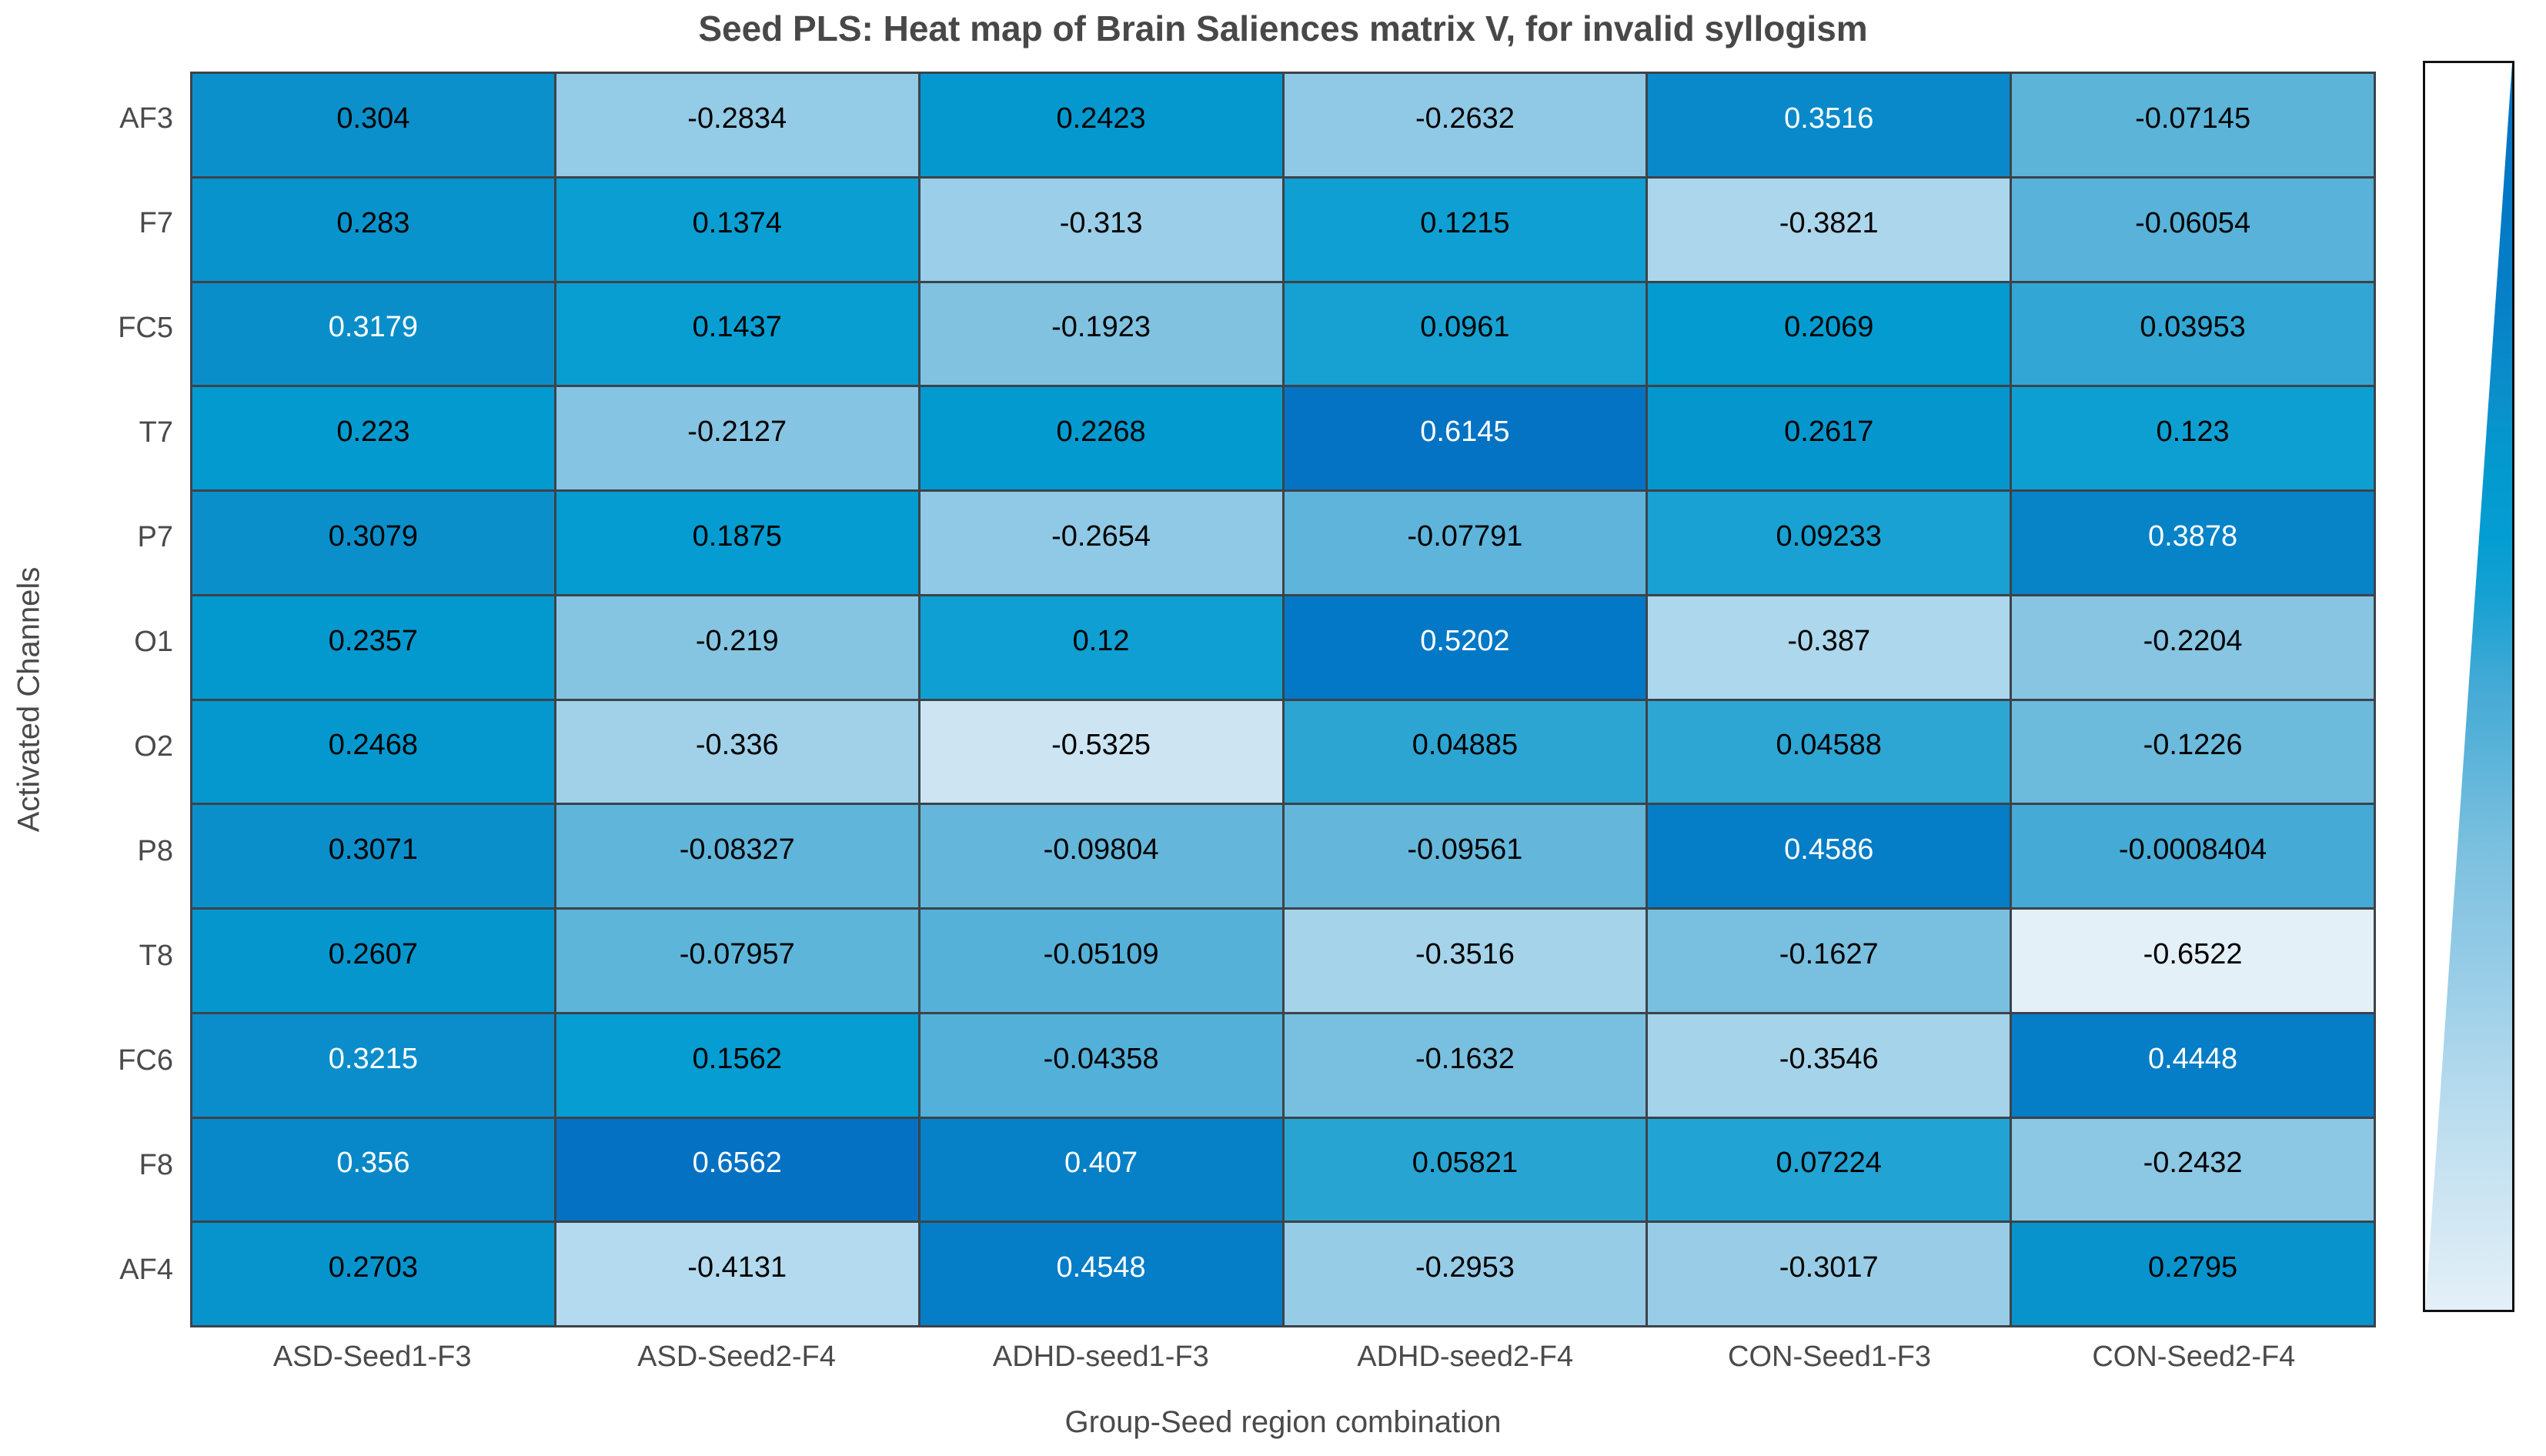  Describe the element at coordinates (2193, 438) in the screenshot. I see `heatmap-cell-T7-CON-Seed2-F4: 0.123` at that location.